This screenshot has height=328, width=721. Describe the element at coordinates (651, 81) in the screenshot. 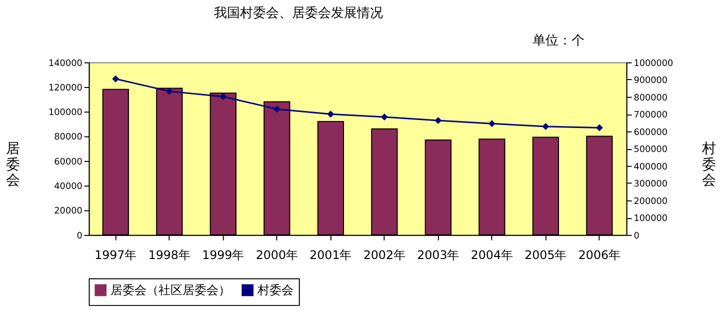

I see `y2-tick-label: 900000` at that location.